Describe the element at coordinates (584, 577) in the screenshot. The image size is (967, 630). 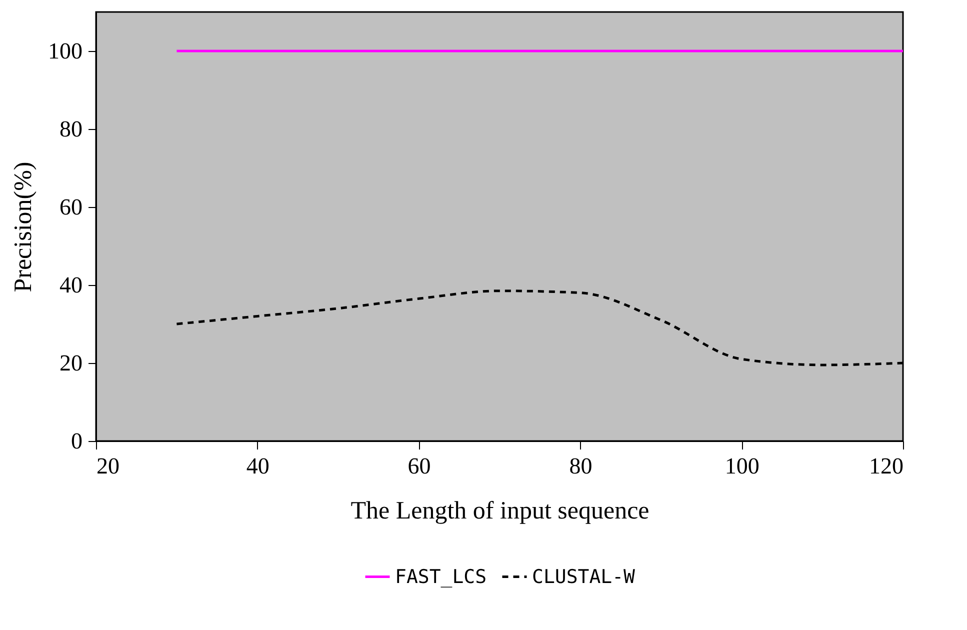
I see `legend-label: CLUSTAL-W` at that location.